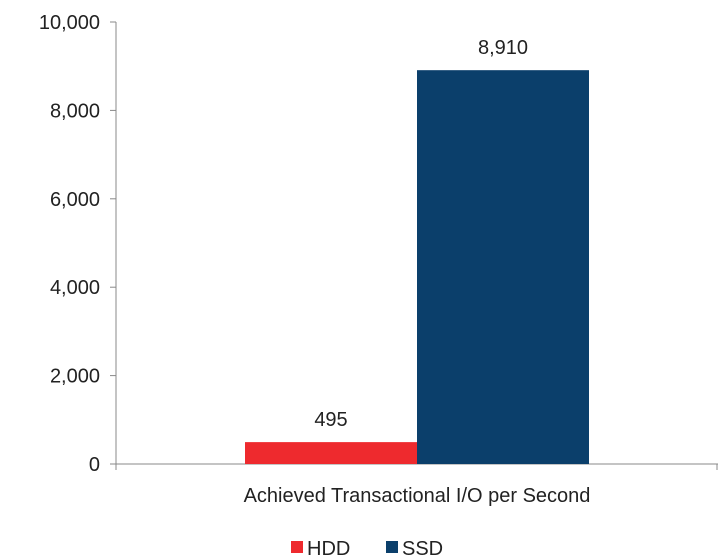  What do you see at coordinates (75, 377) in the screenshot?
I see `y-tick-label: 2,000` at bounding box center [75, 377].